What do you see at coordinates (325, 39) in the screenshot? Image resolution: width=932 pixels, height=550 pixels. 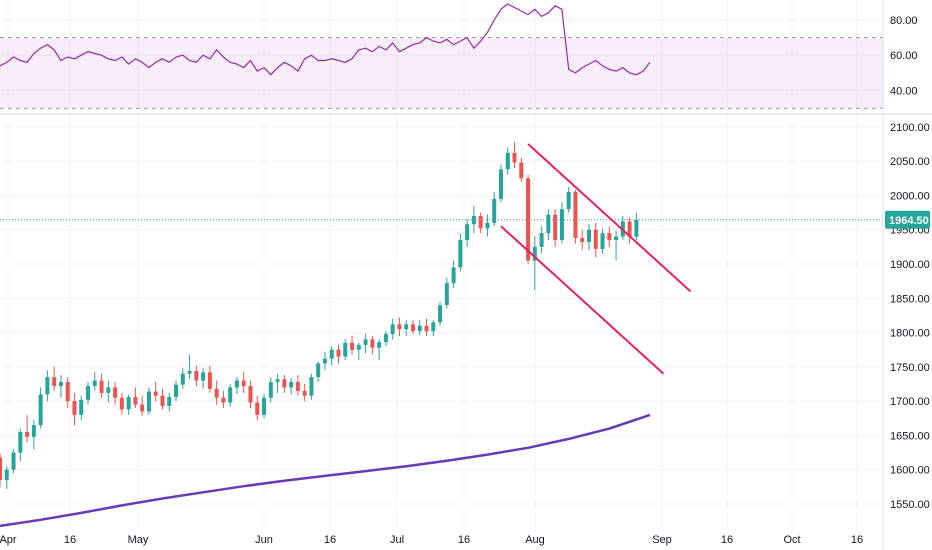 I see `rsi-line` at bounding box center [325, 39].